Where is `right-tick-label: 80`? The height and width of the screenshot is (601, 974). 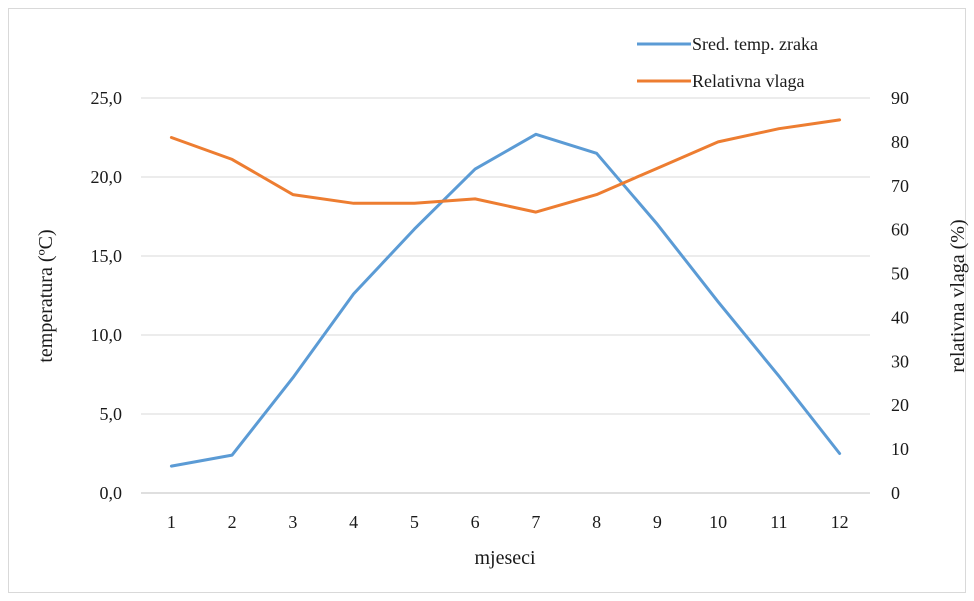
right-tick-label: 80 is located at coordinates (900, 142).